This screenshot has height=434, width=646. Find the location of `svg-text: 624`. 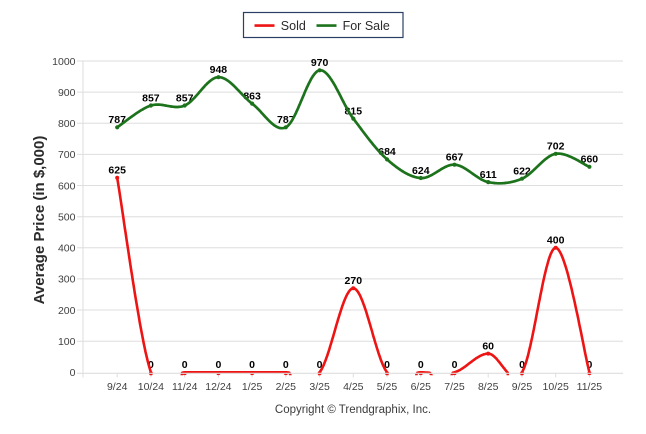

svg-text: 624 is located at coordinates (421, 171).